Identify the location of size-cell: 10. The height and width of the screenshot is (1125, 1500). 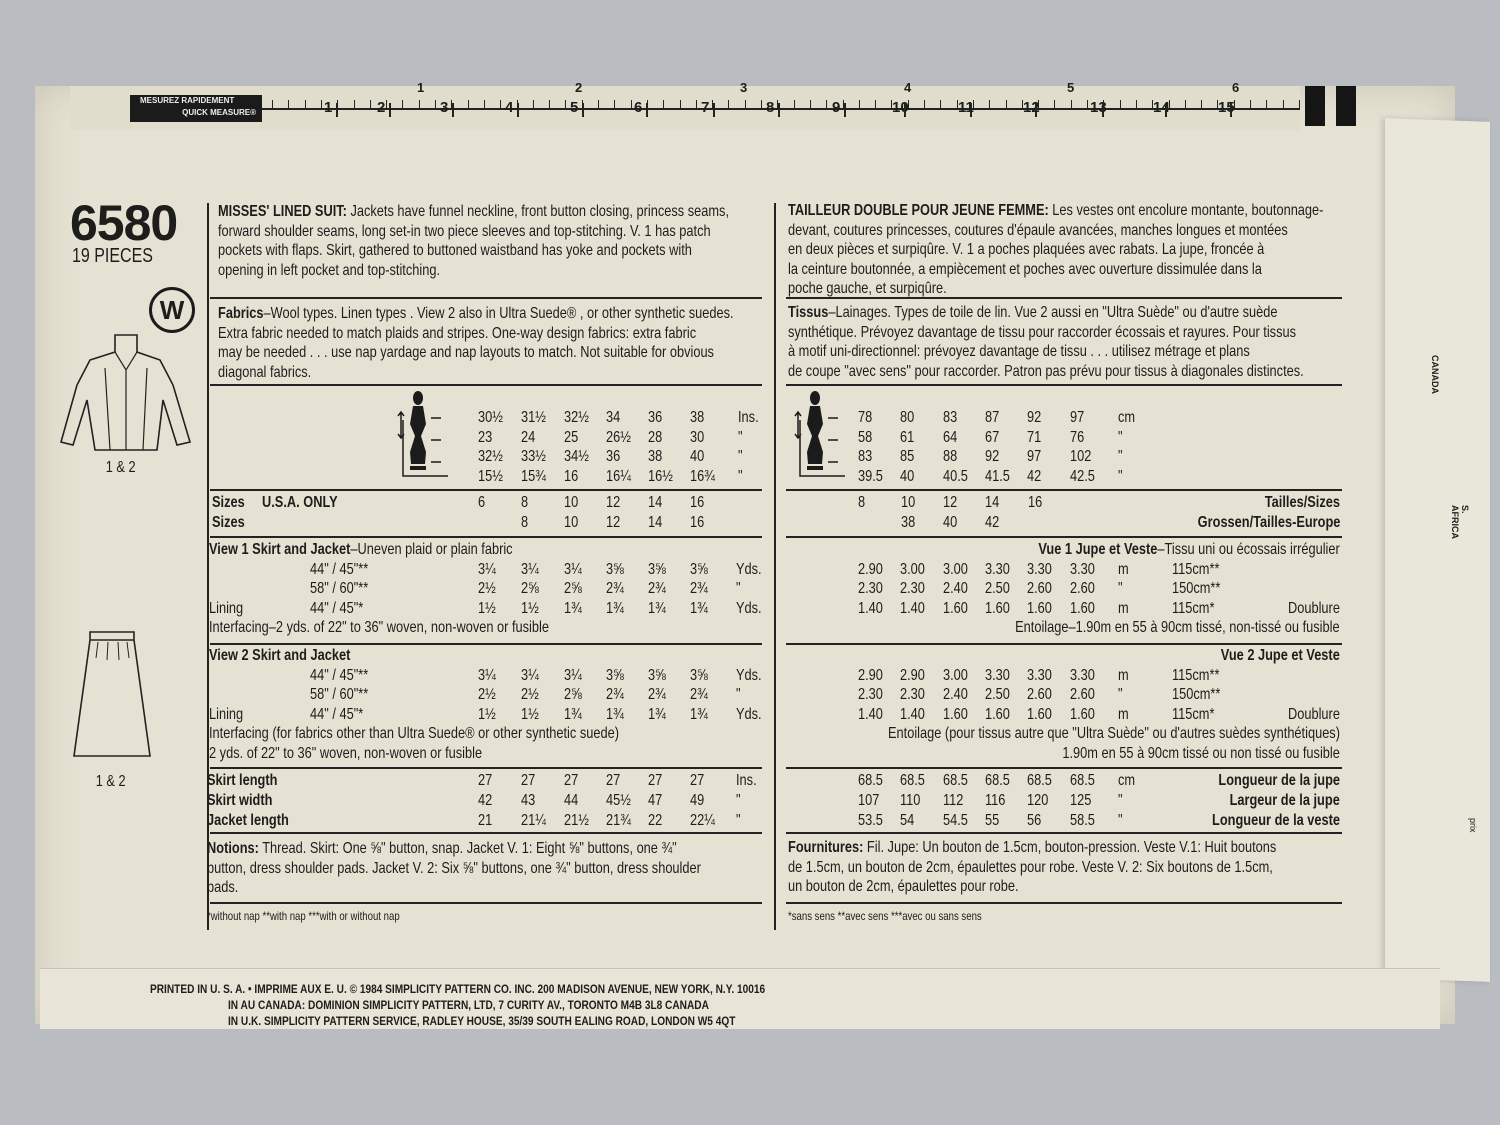
(571, 502).